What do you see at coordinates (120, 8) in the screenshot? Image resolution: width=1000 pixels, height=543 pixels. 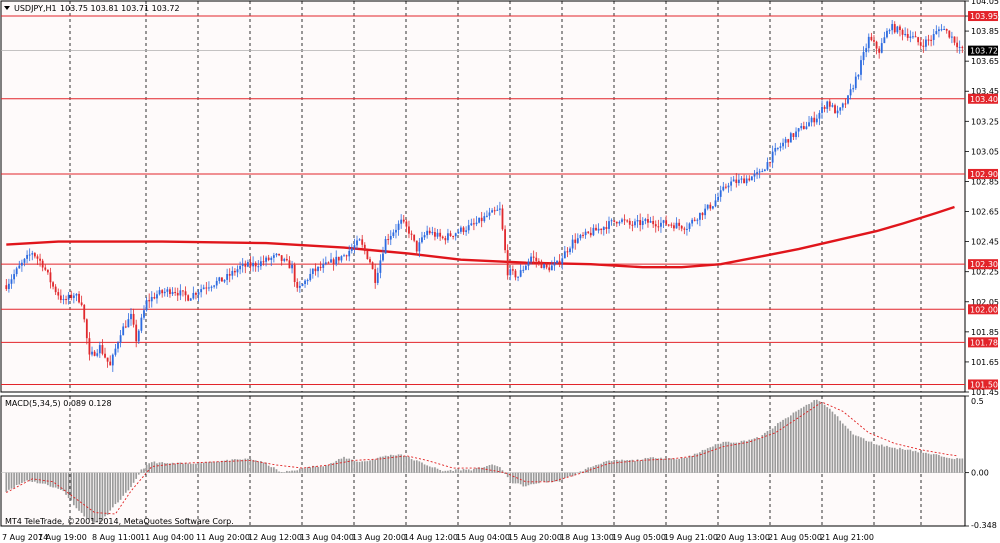 I see `ohlc-readout: 103.75 103.81 103.71 103.72` at bounding box center [120, 8].